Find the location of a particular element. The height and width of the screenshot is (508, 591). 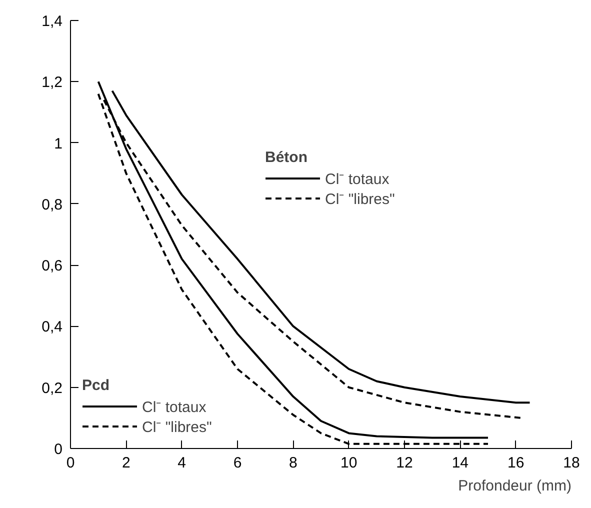

y-tick-label: 0,8 is located at coordinates (52, 205).